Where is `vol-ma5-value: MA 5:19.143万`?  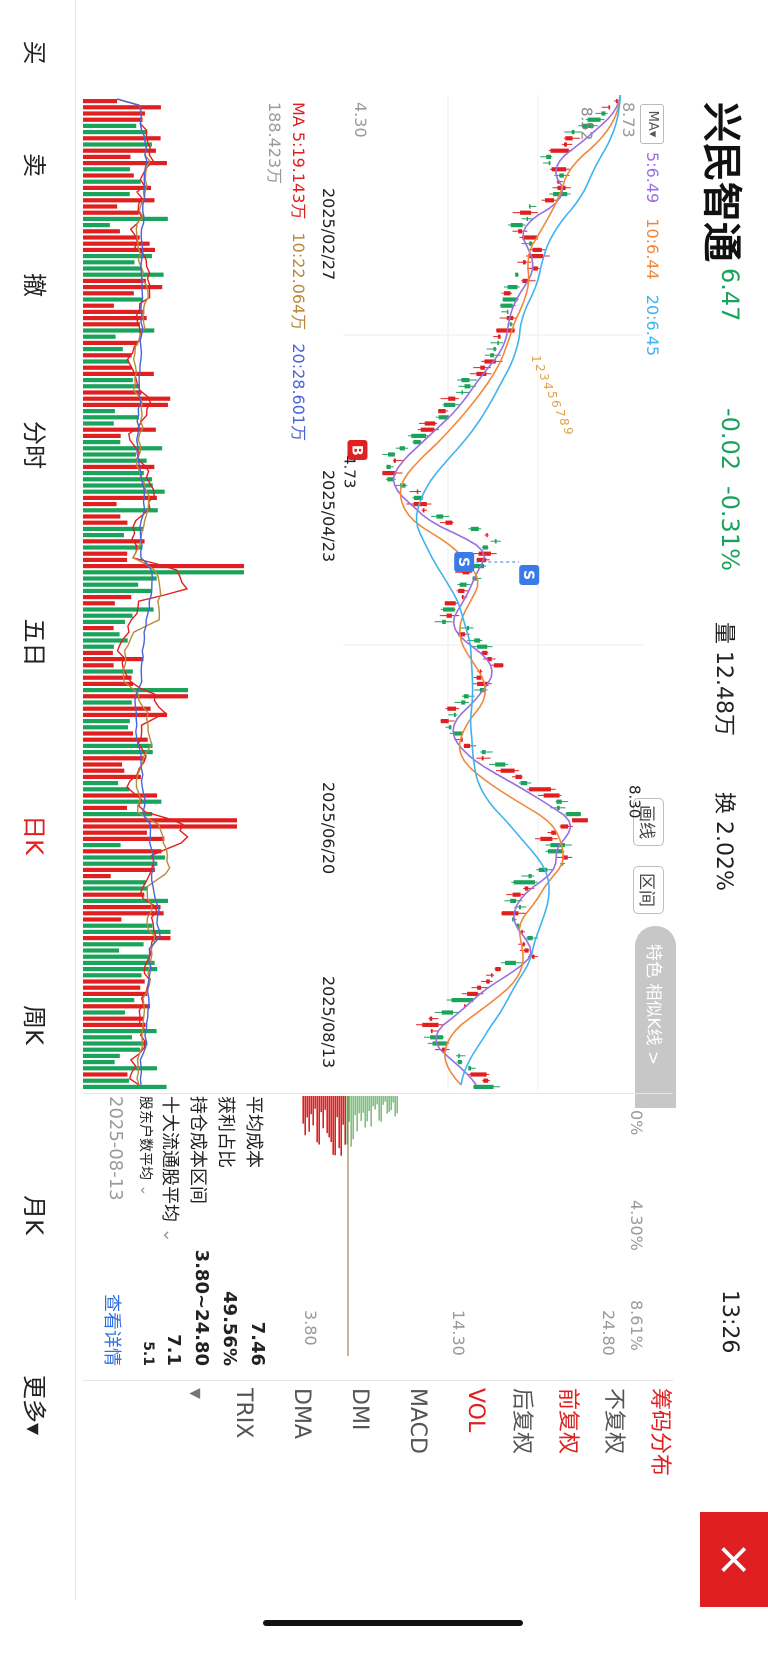
vol-ma5-value: MA 5:19.143万 is located at coordinates (298, 161).